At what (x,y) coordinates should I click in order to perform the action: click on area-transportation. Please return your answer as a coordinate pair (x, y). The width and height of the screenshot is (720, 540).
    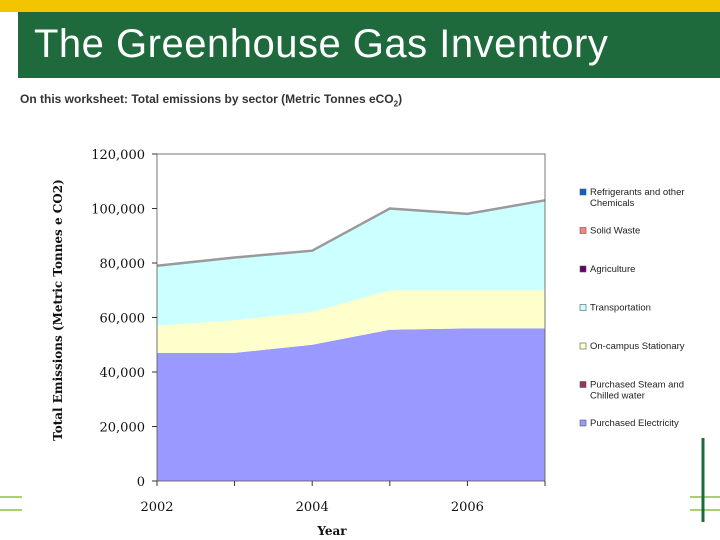
    Looking at the image, I should click on (351, 263).